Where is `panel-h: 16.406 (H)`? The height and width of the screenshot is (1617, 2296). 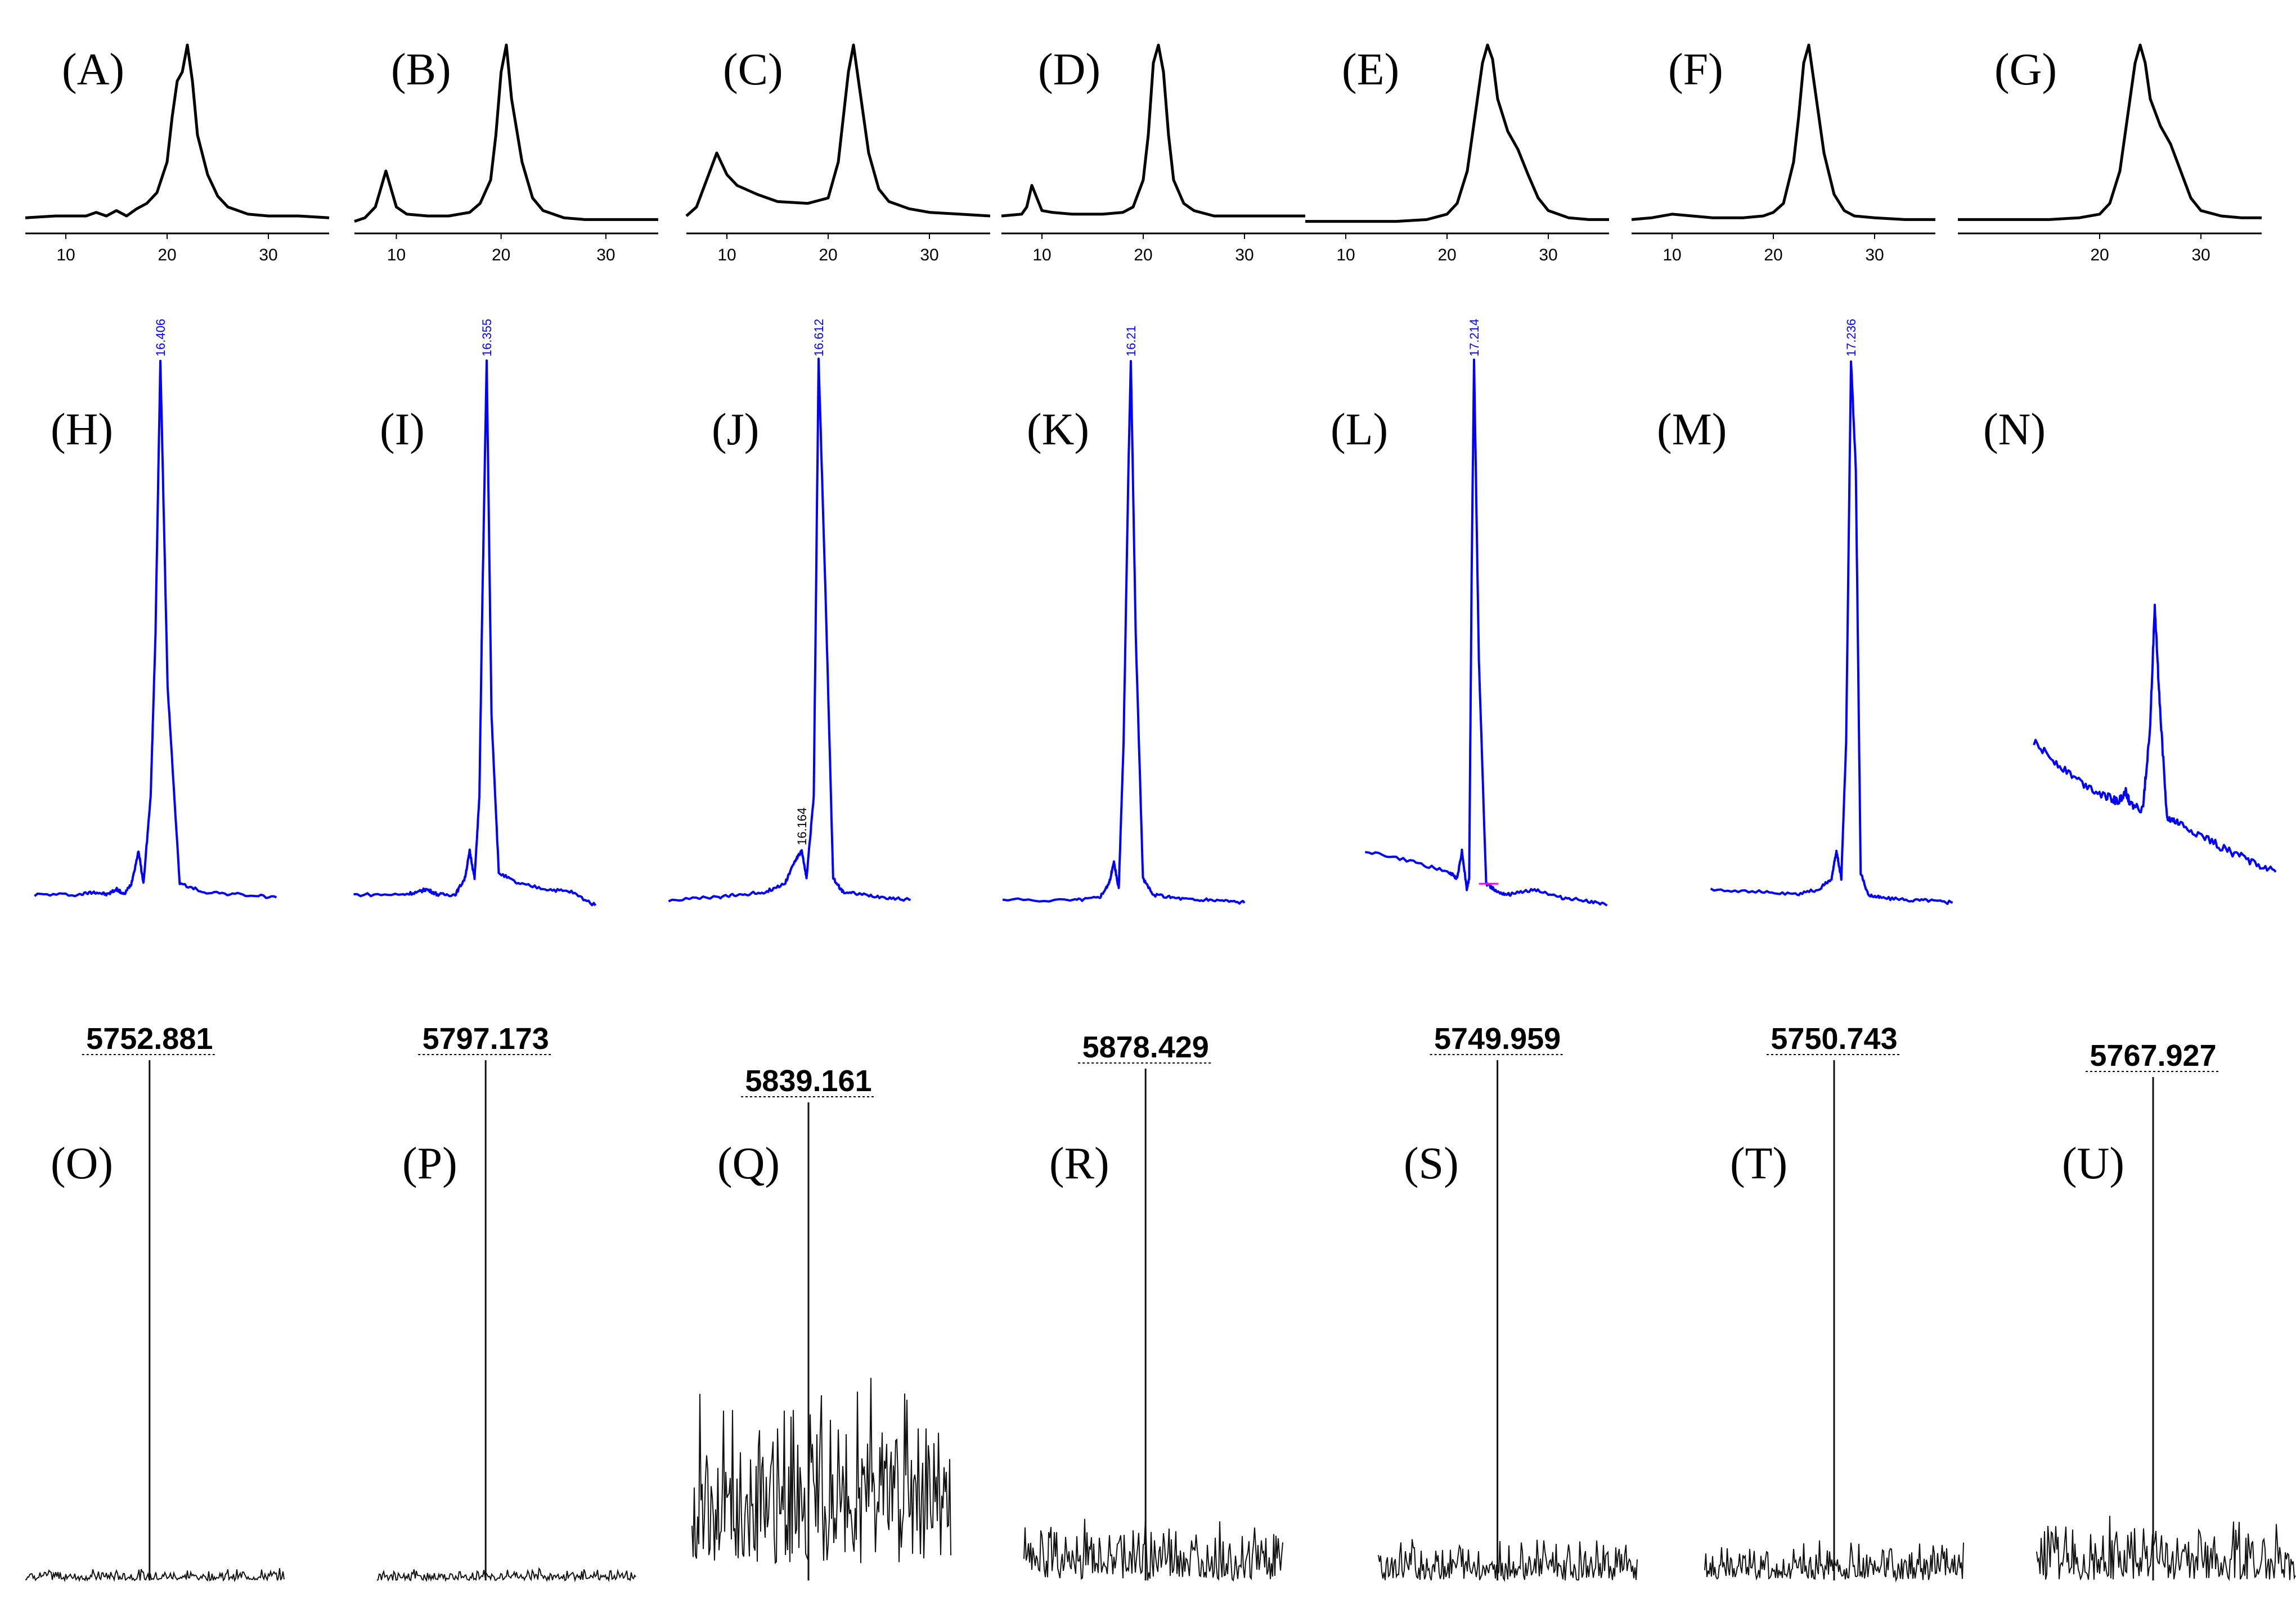 panel-h: 16.406 (H) is located at coordinates (155, 609).